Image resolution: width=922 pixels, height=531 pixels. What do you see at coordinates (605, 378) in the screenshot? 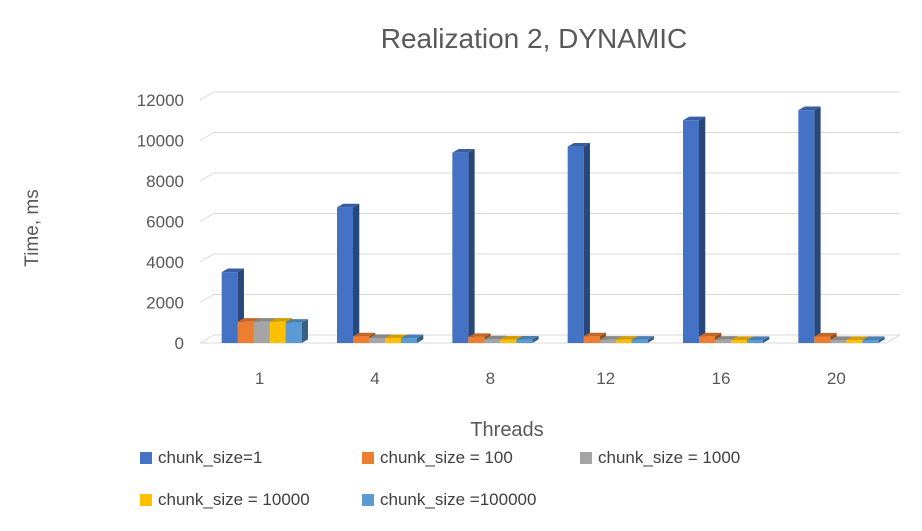
I see `x-tick-label: 12` at bounding box center [605, 378].